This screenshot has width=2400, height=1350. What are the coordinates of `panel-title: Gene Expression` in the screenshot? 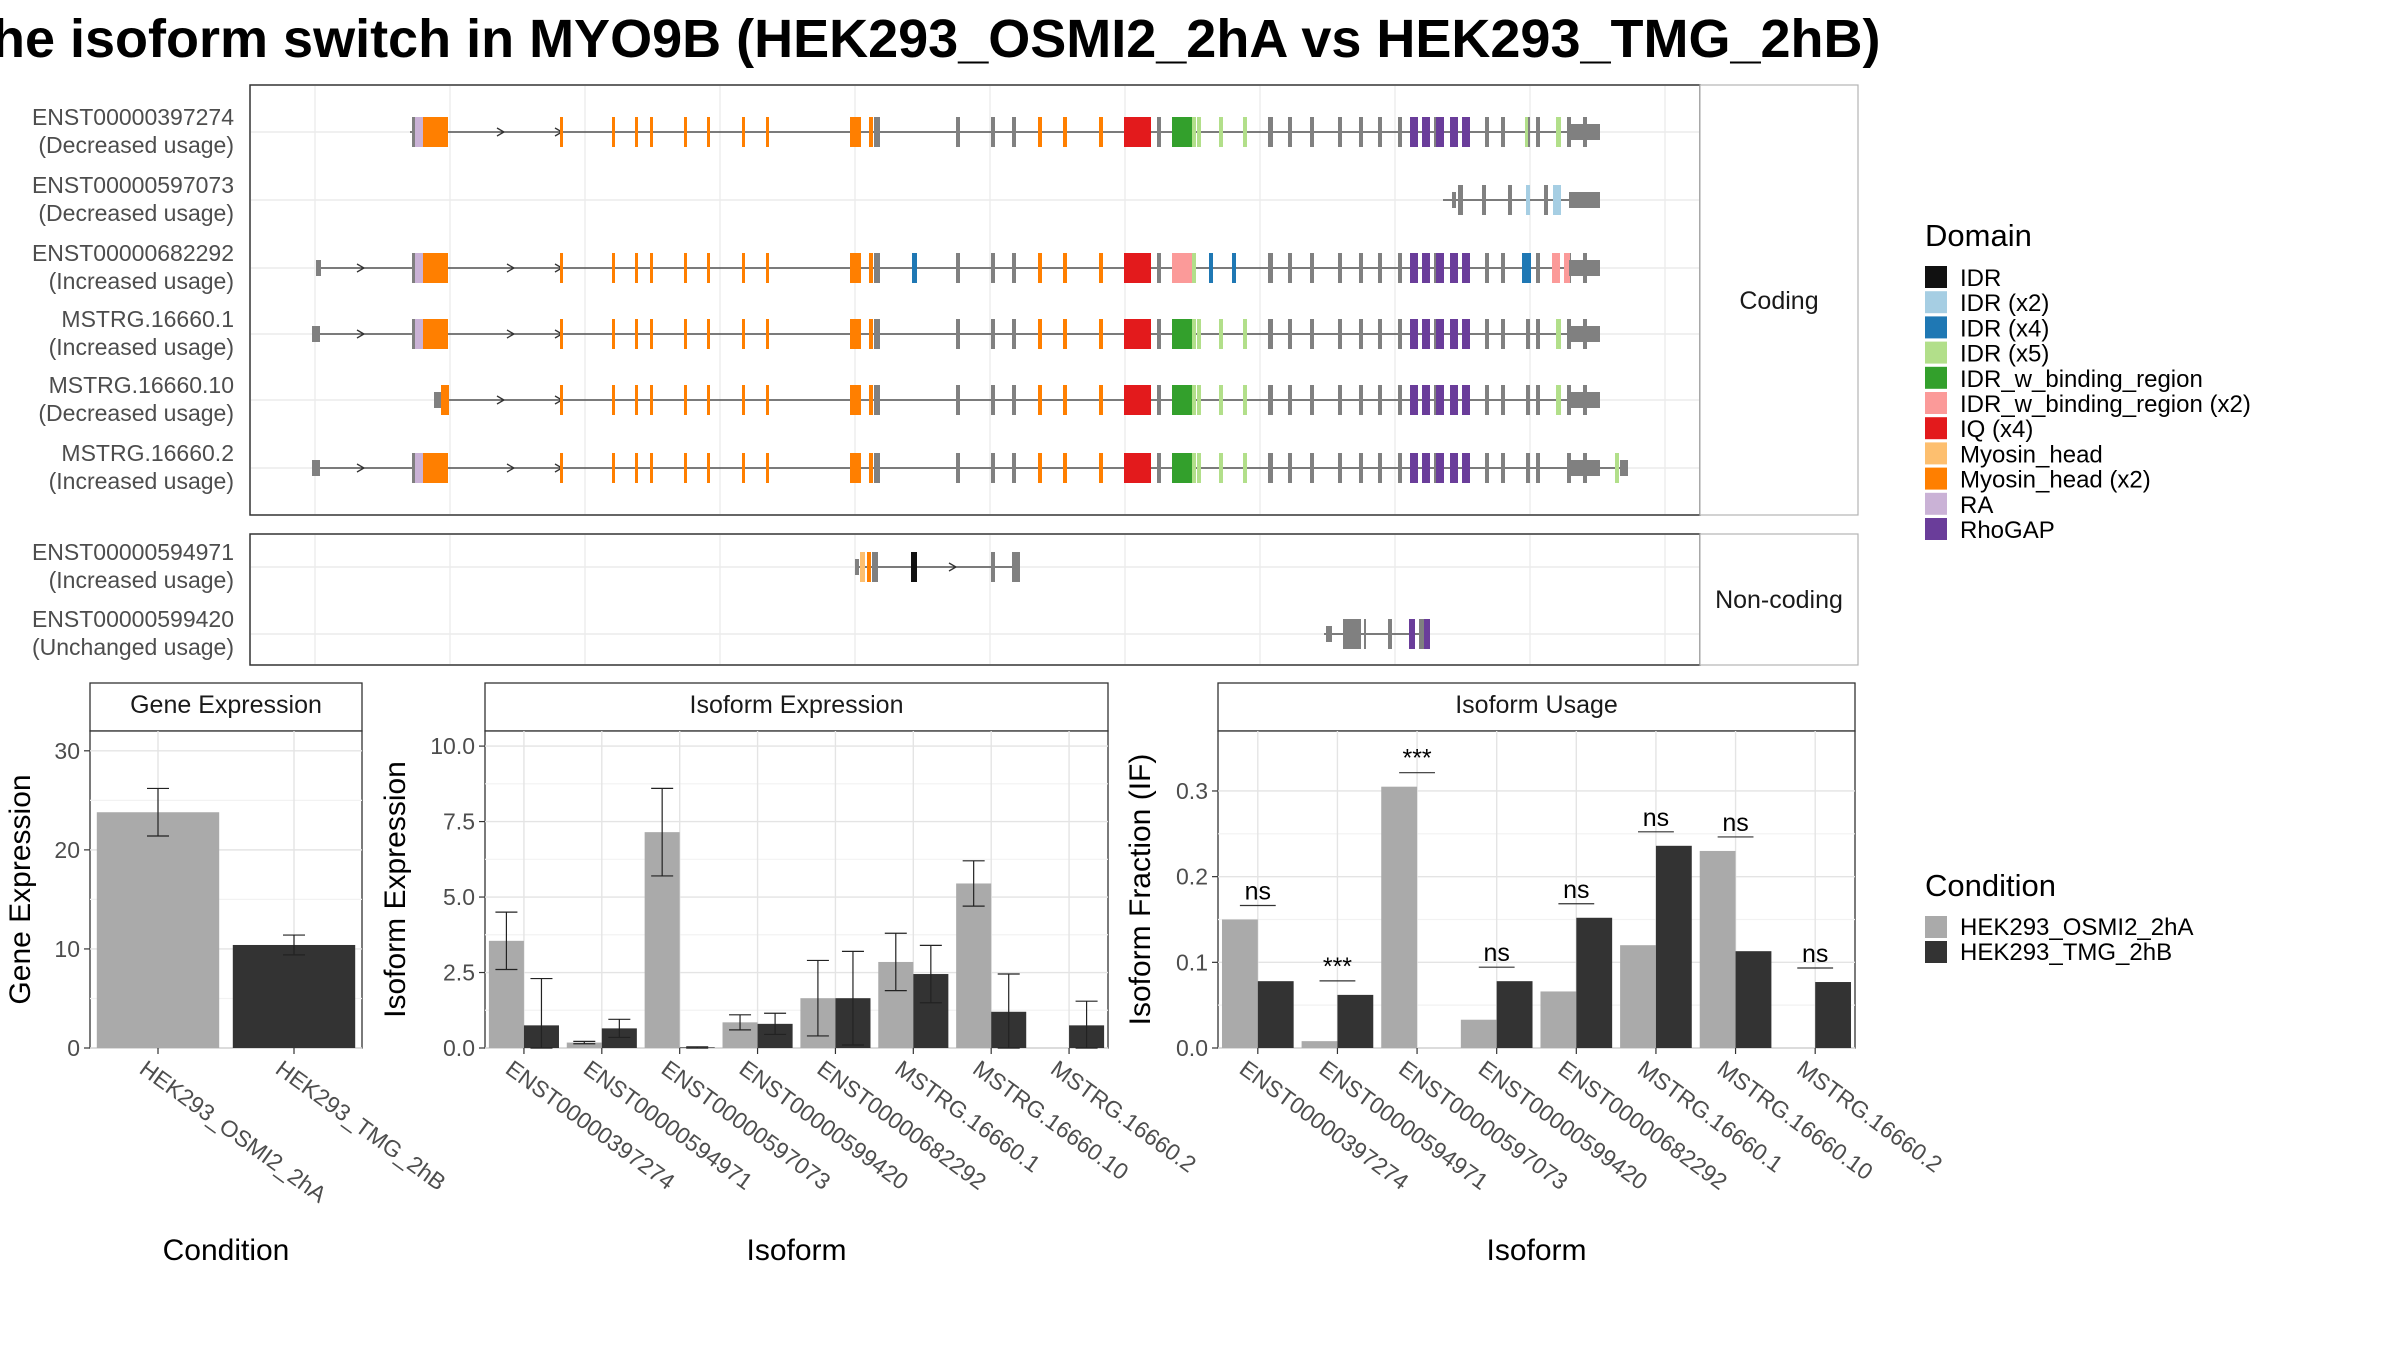 It's located at (226, 705).